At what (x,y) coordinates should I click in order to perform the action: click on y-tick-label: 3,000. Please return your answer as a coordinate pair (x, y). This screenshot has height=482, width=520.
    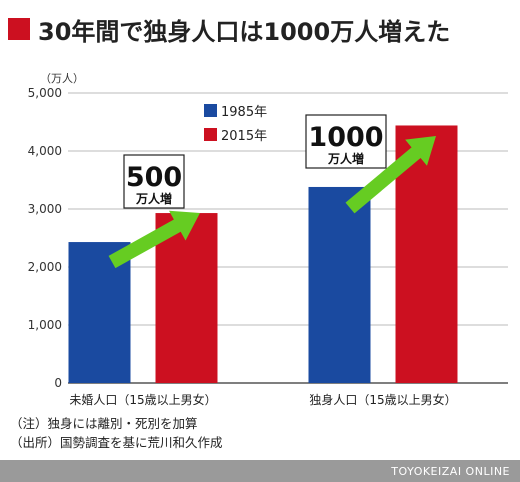
    Looking at the image, I should click on (45, 209).